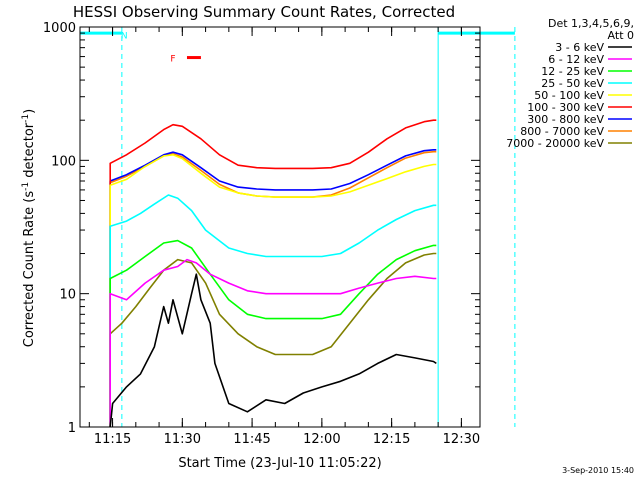 The height and width of the screenshot is (480, 640). I want to click on y-tick-label: 1, so click(72, 428).